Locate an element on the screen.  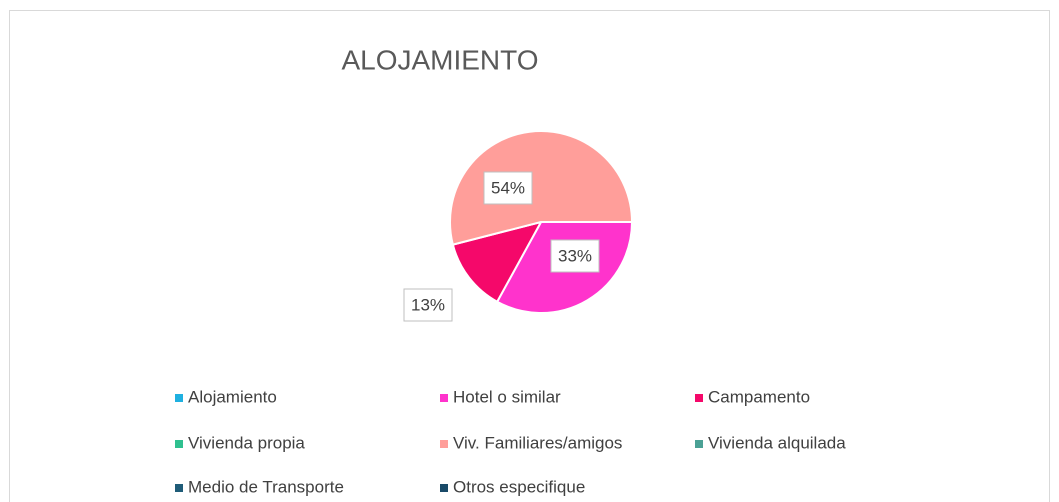
legend-label: Viv. Familiares/amigos is located at coordinates (537, 442).